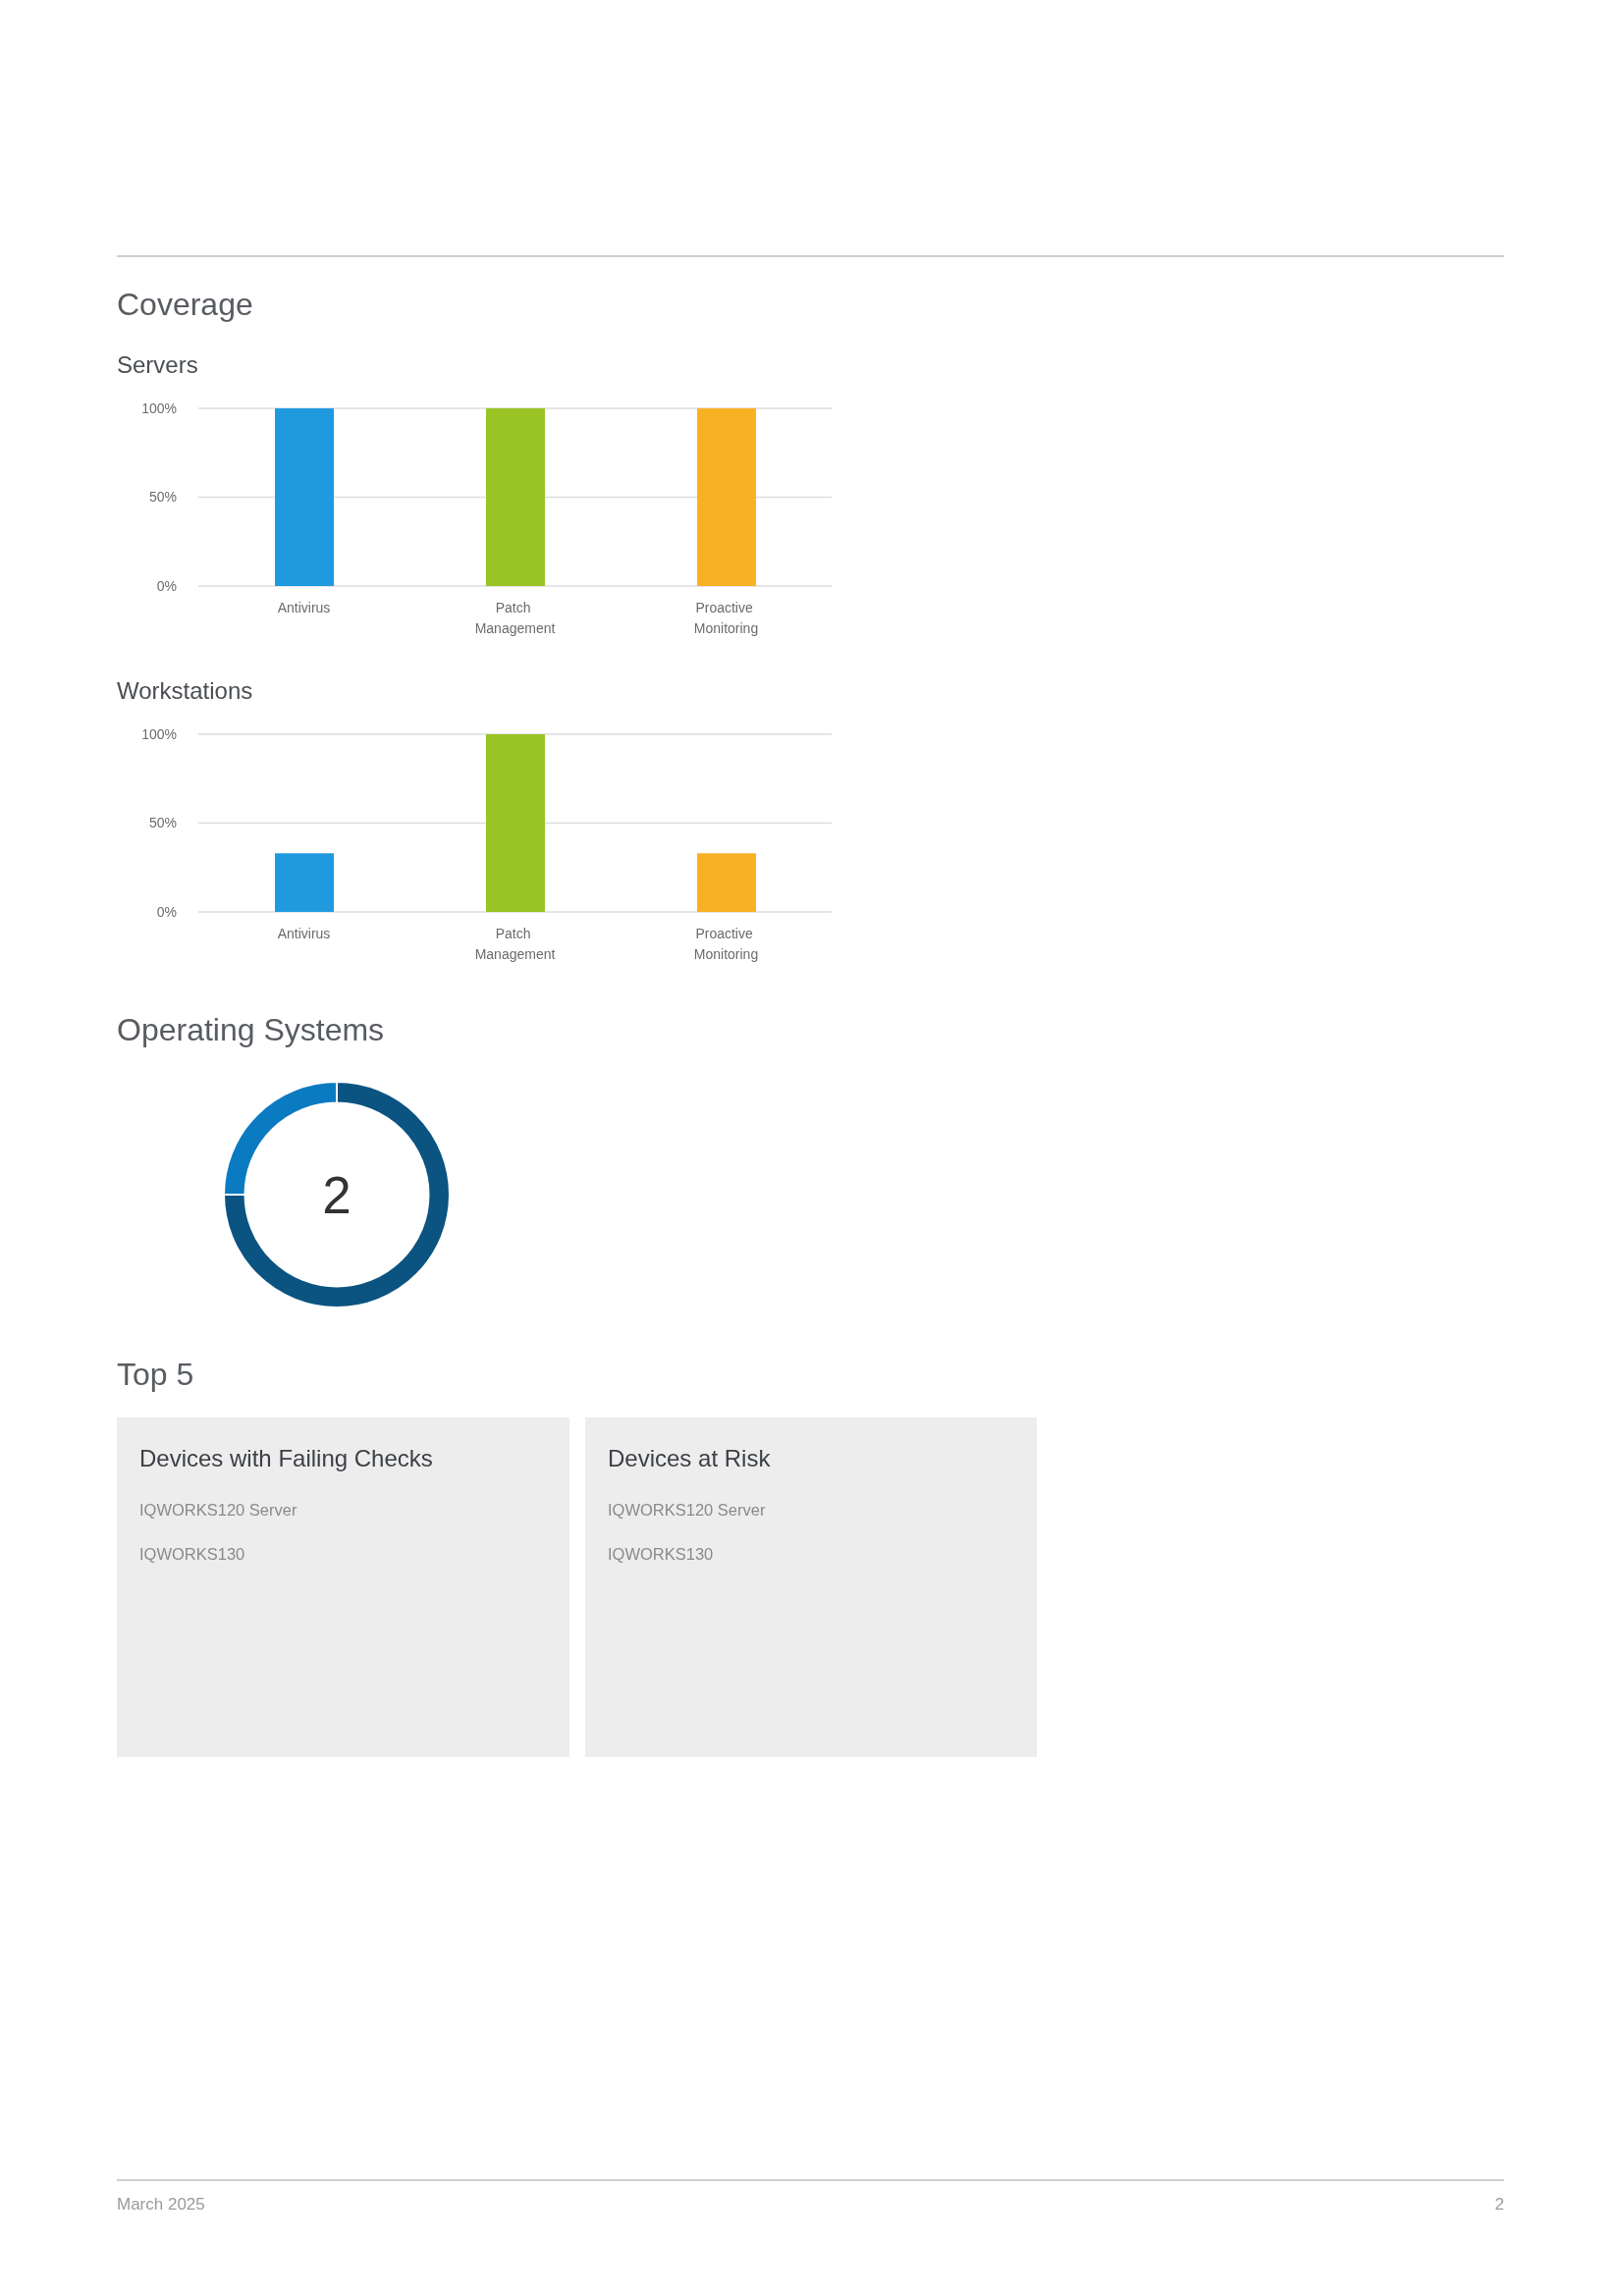 This screenshot has width=1623, height=2296. Describe the element at coordinates (689, 1458) in the screenshot. I see `text: Devices at Risk` at that location.